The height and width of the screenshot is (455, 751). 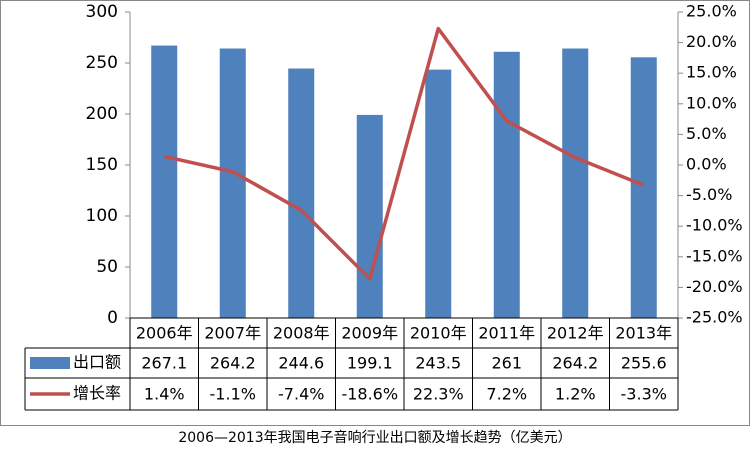 What do you see at coordinates (301, 363) in the screenshot?
I see `table-value: 244.6` at bounding box center [301, 363].